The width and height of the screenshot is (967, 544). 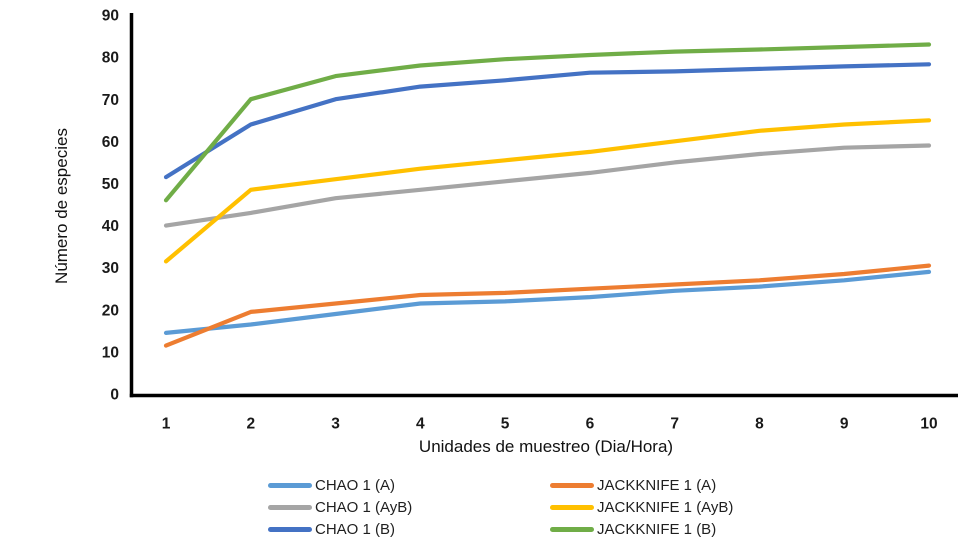 I want to click on y-tick-label: 10, so click(x=110, y=352).